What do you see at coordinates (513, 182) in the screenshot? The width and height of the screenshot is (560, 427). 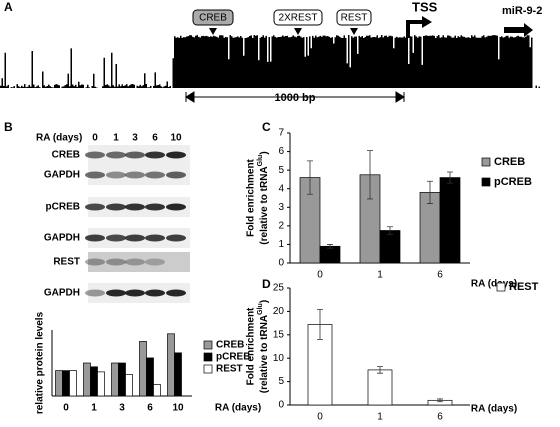 I see `legend-label: pCREB` at bounding box center [513, 182].